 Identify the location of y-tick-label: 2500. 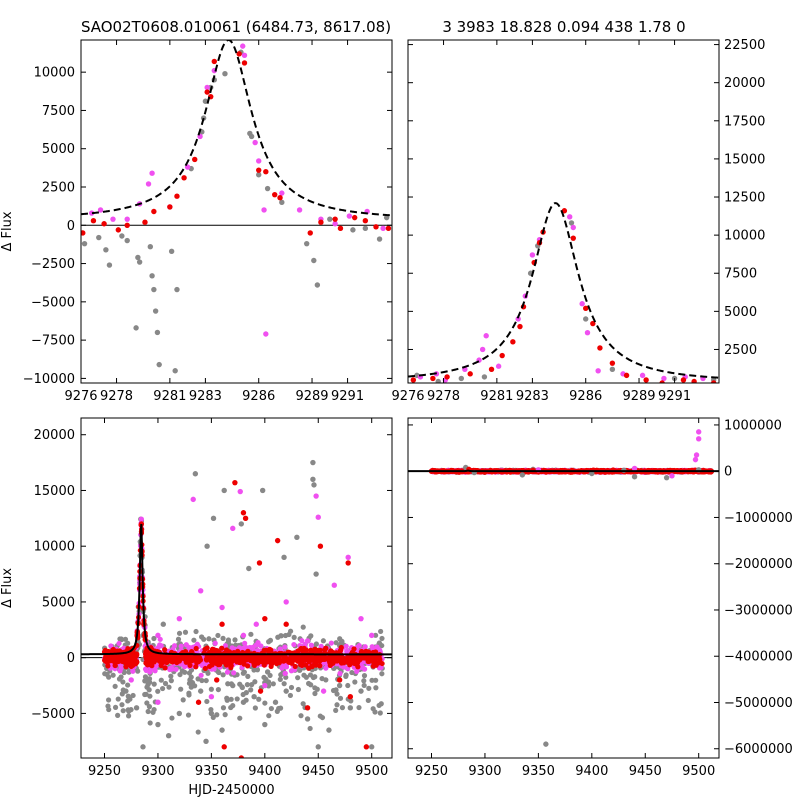
(58, 188).